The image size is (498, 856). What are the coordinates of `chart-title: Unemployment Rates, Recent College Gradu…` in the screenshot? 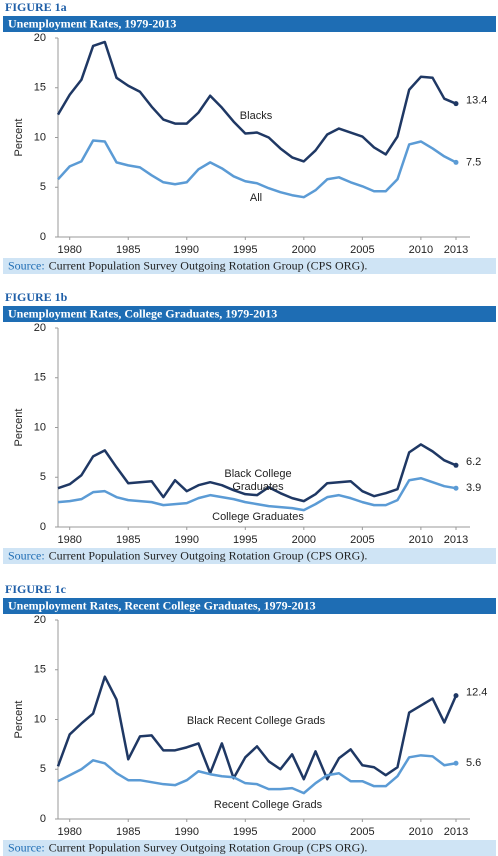 It's located at (162, 605).